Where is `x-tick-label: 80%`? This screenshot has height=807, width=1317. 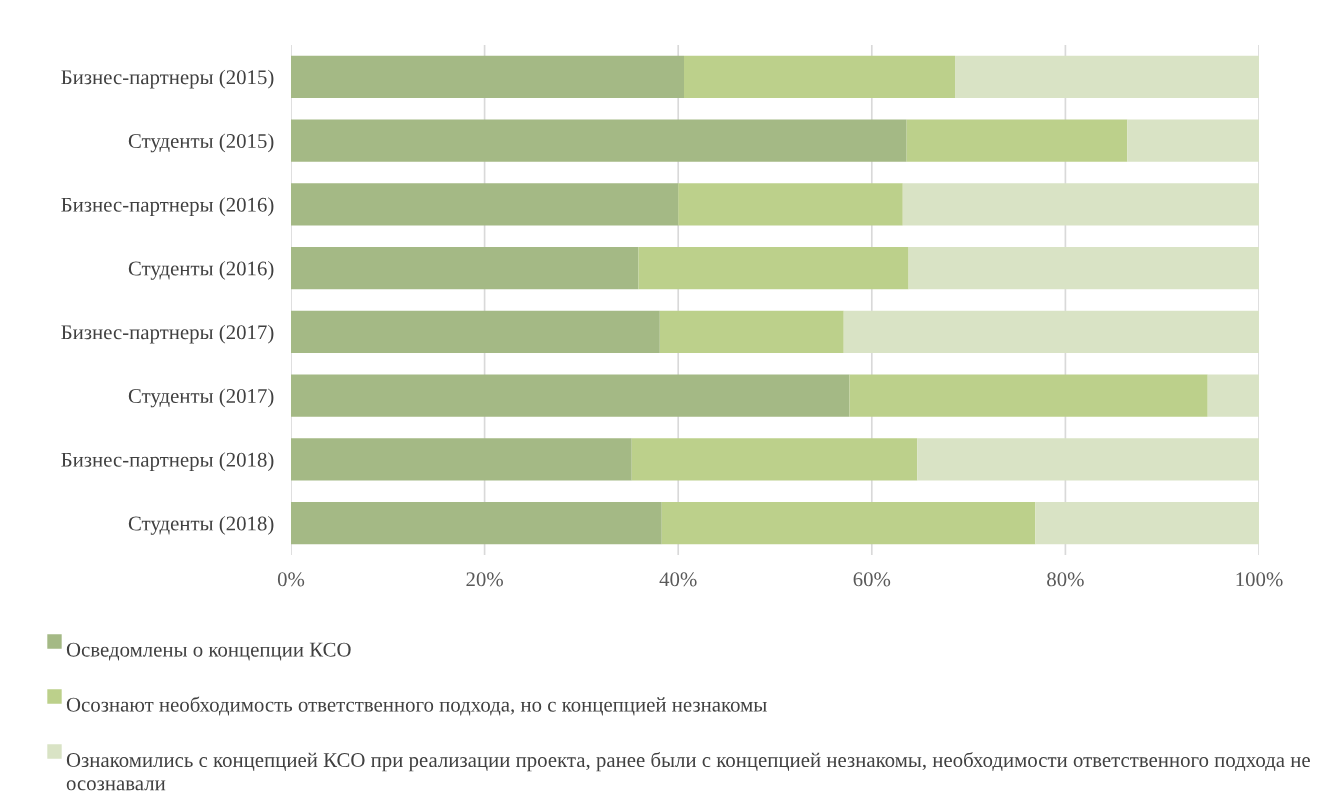
x-tick-label: 80% is located at coordinates (1065, 579).